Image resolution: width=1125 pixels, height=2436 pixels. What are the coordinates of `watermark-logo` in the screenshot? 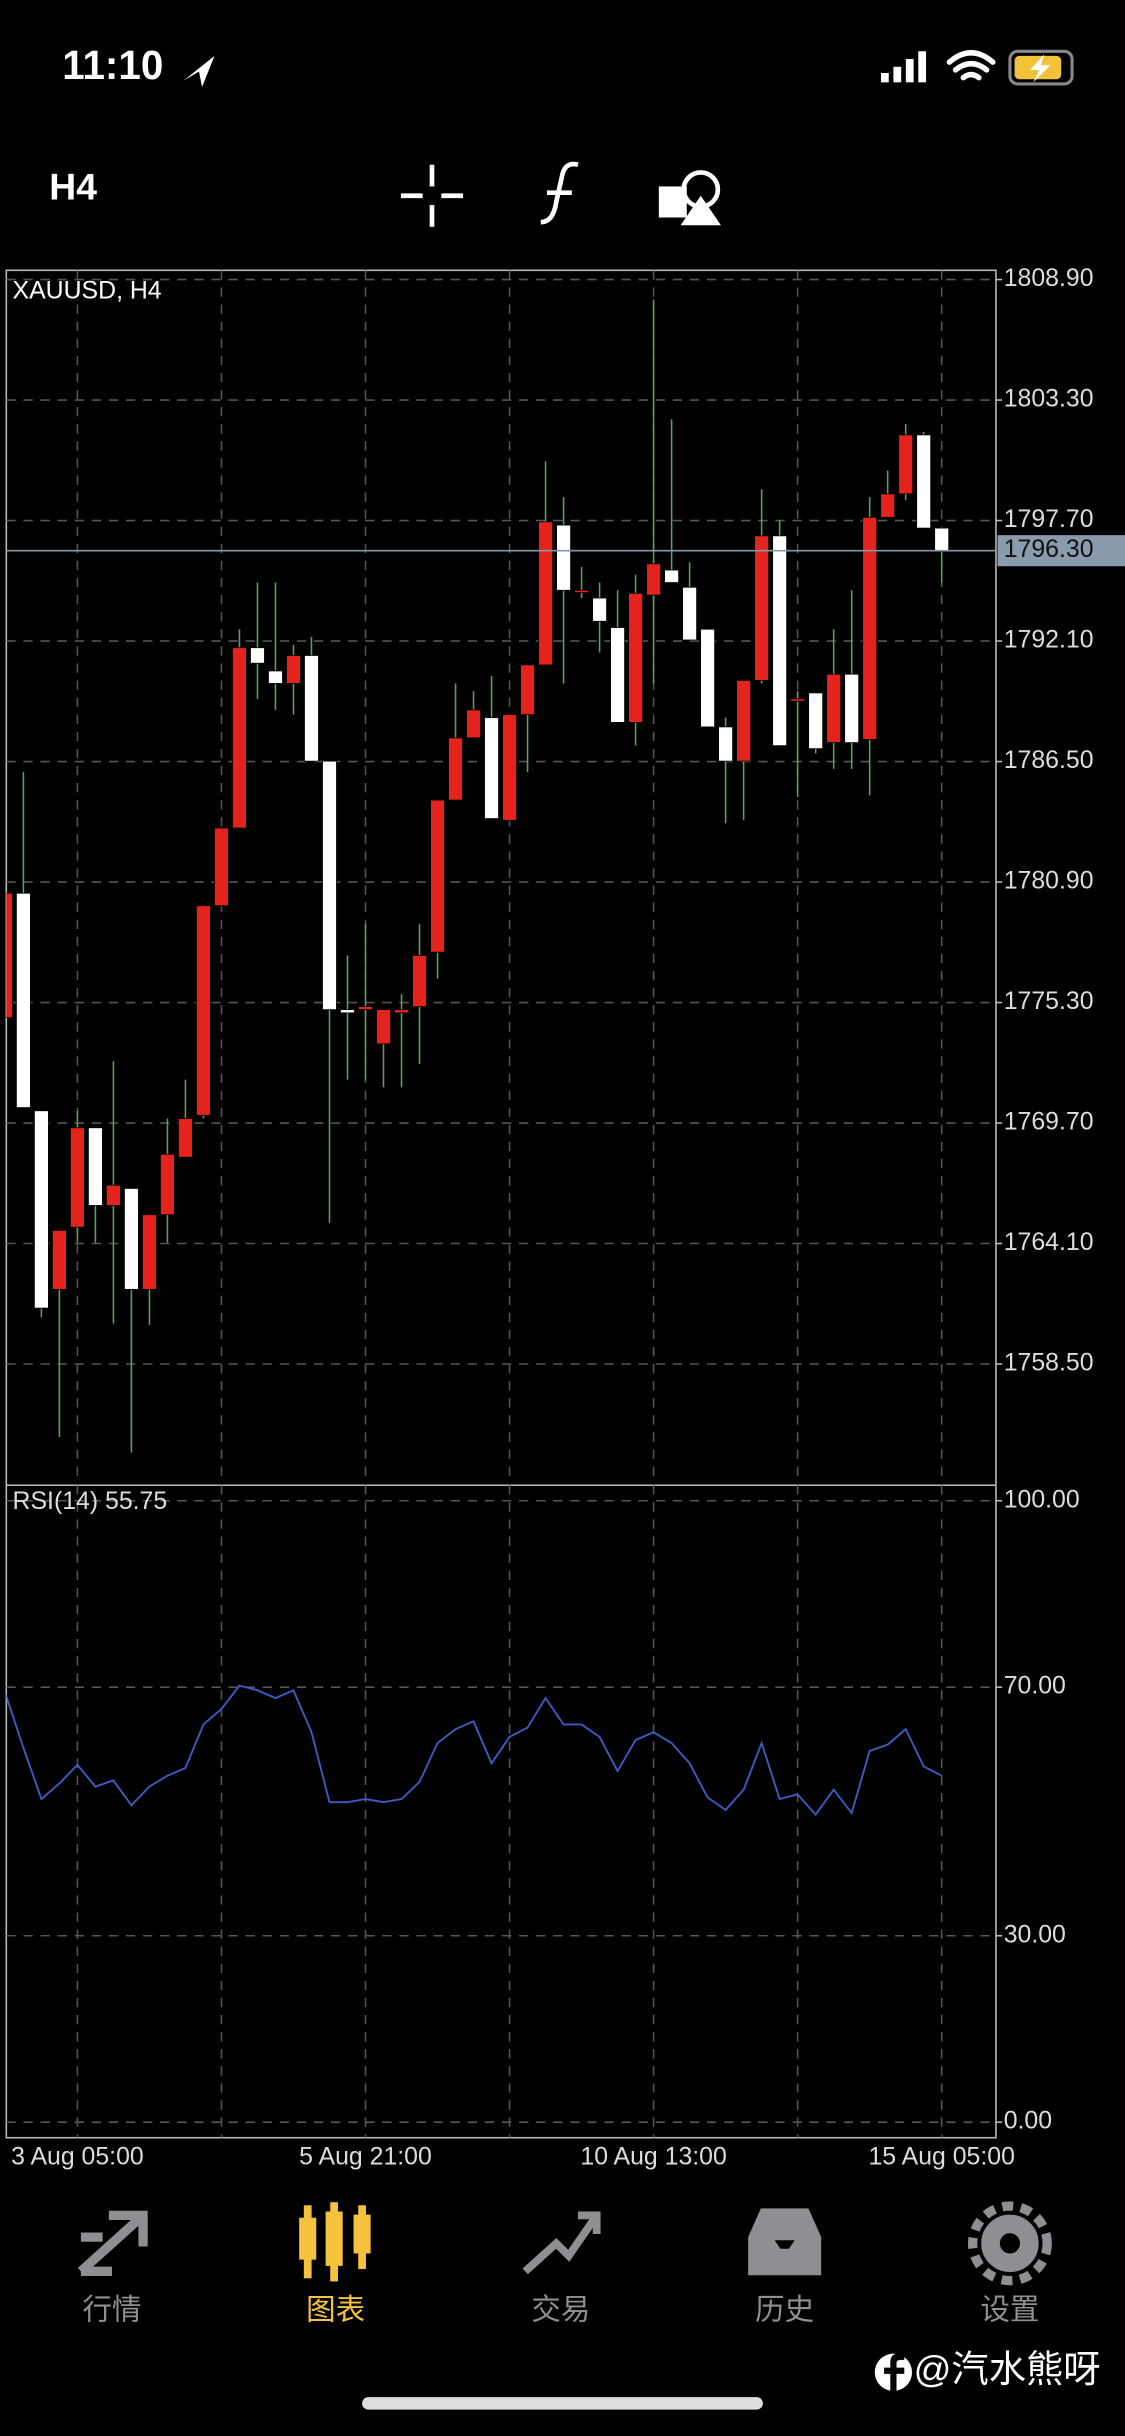 It's located at (893, 2372).